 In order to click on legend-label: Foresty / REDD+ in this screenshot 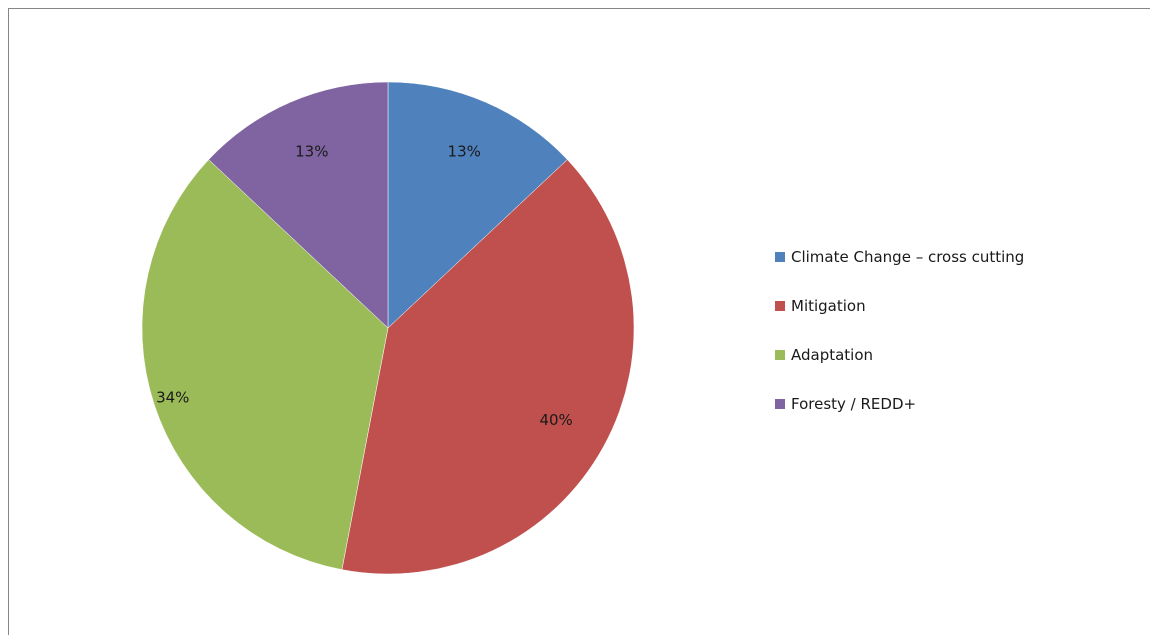, I will do `click(854, 404)`.